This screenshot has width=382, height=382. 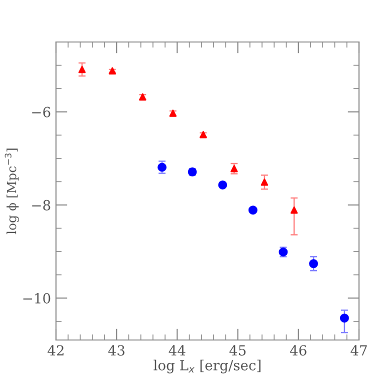 I want to click on x-tick-label: 42, so click(x=56, y=350).